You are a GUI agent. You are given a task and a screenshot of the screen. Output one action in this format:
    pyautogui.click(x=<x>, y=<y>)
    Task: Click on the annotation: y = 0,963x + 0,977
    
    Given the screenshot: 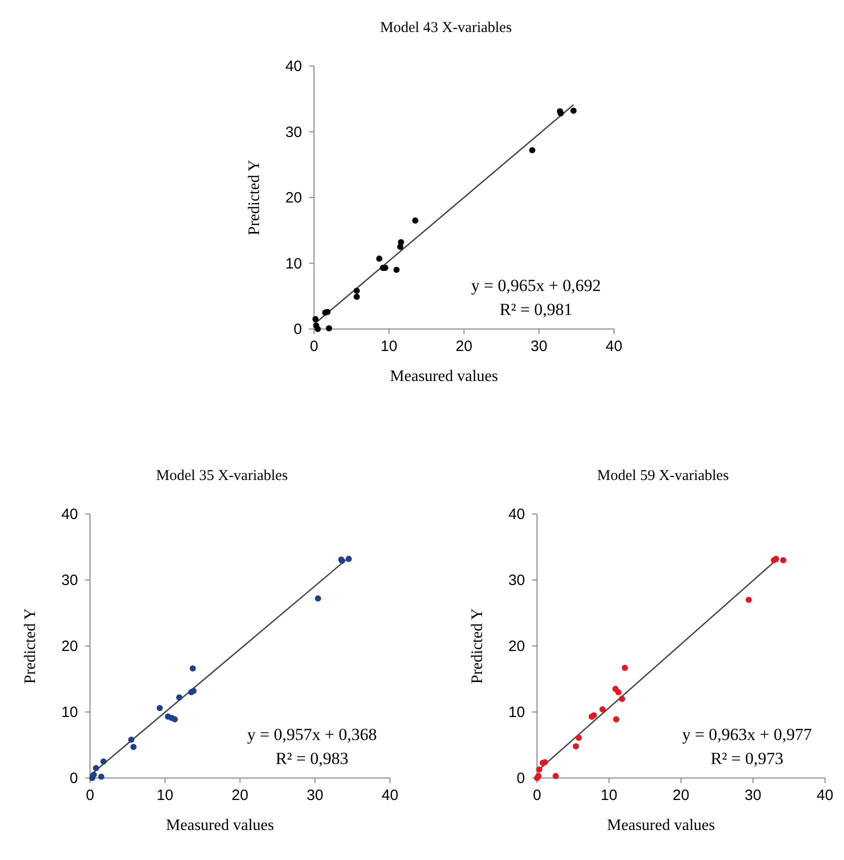 What is the action you would take?
    pyautogui.click(x=747, y=734)
    